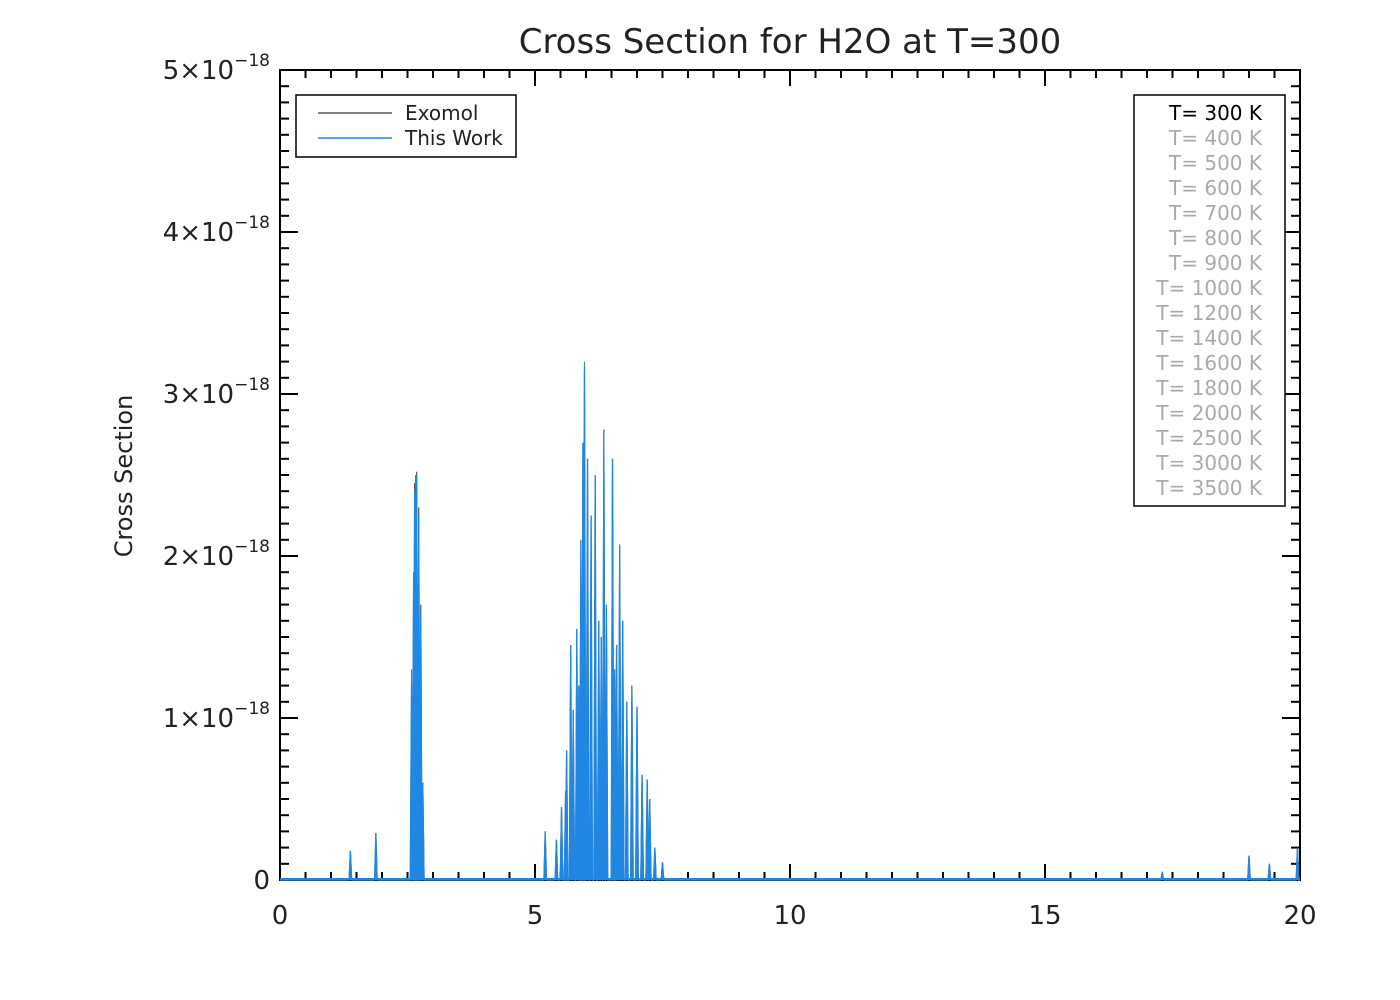 This screenshot has height=1000, width=1400. I want to click on legend-label: Exomol, so click(441, 113).